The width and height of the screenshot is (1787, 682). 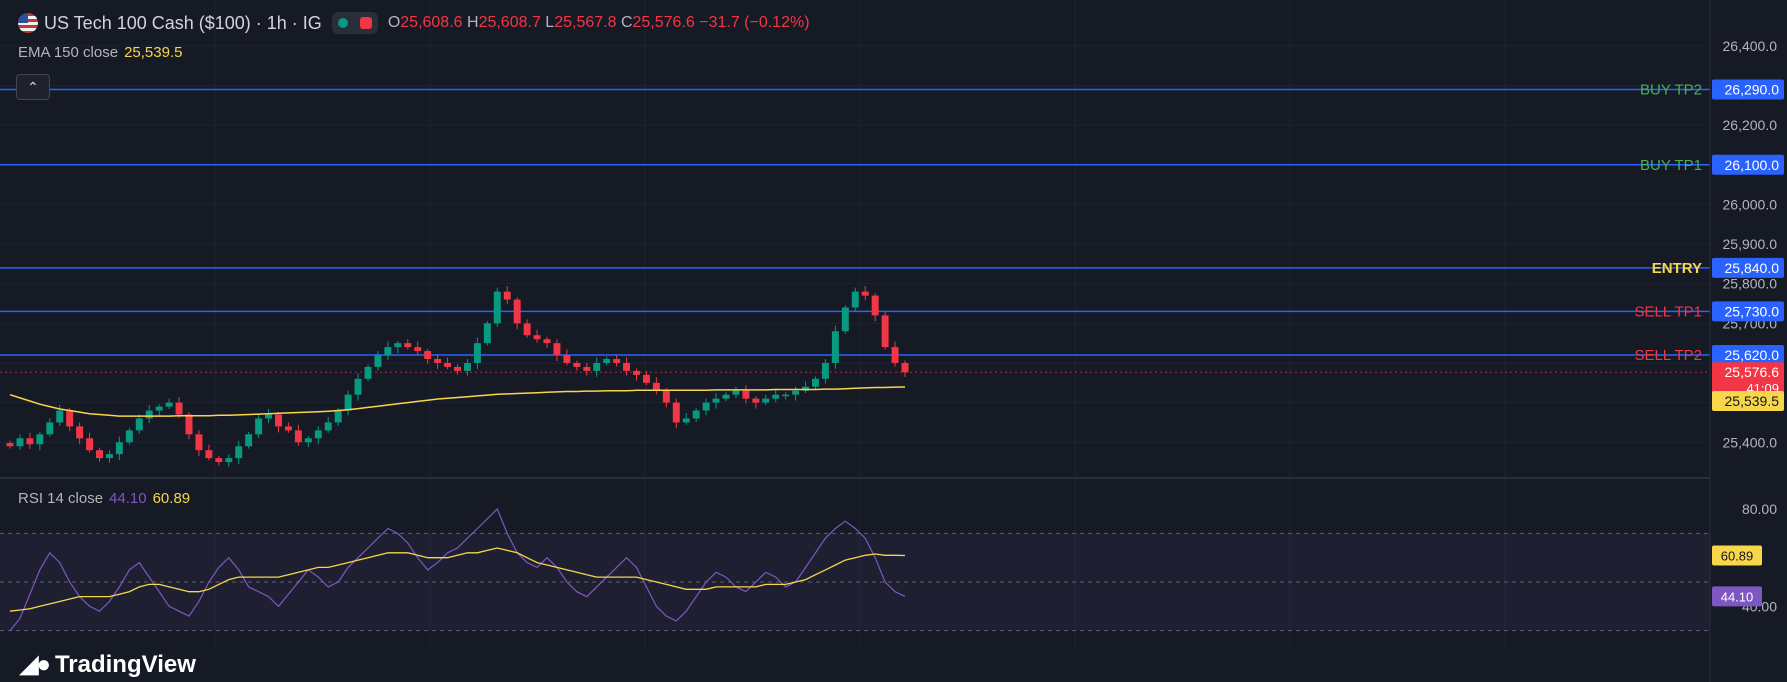 What do you see at coordinates (1748, 380) in the screenshot?
I see `last-price-badge` at bounding box center [1748, 380].